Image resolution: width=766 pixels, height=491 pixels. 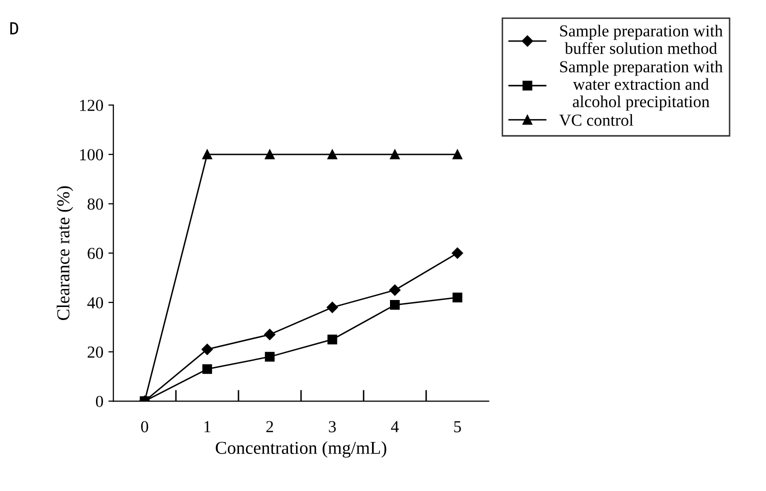 I want to click on text: D, so click(x=14, y=28).